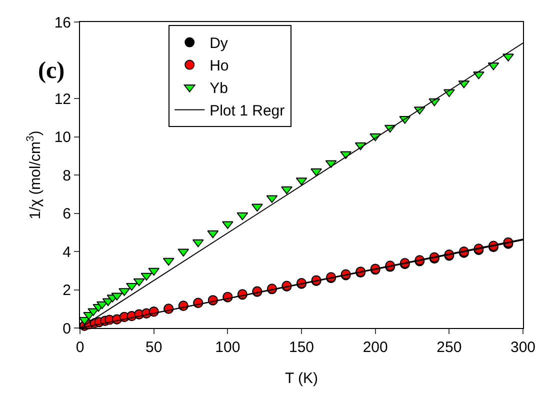 This screenshot has height=400, width=539. What do you see at coordinates (153, 347) in the screenshot?
I see `x-tick-label: 50` at bounding box center [153, 347].